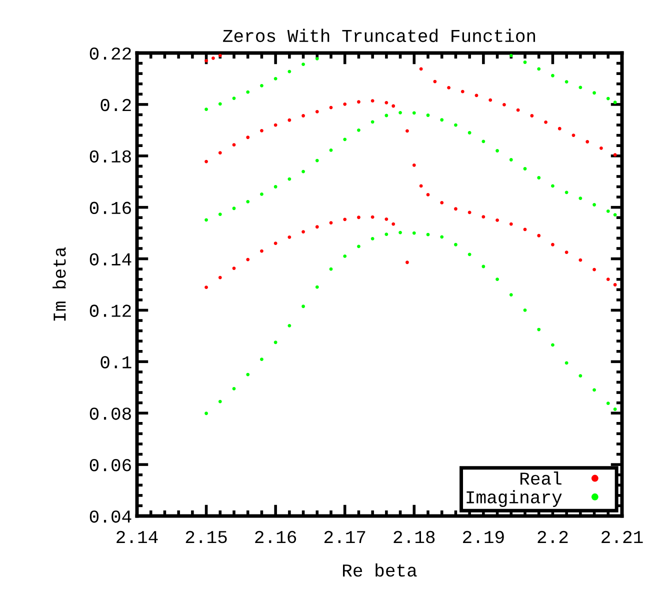  I want to click on chart-title: Zeros With Truncated Function, so click(379, 35).